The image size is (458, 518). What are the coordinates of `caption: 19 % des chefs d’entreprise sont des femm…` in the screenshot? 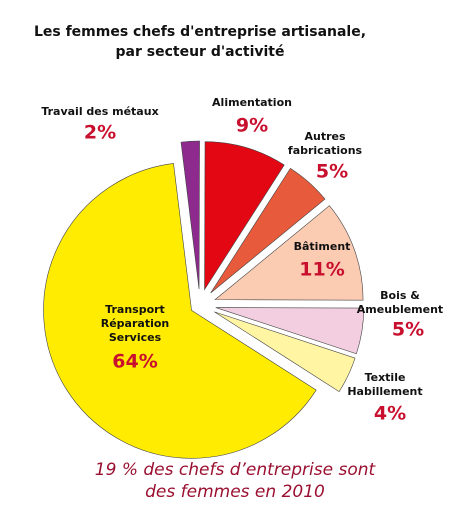 It's located at (236, 481).